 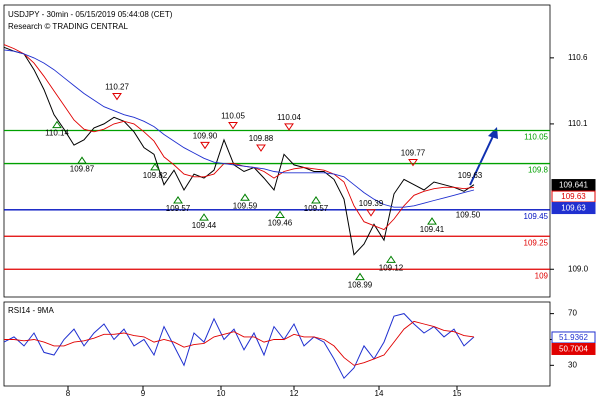 I want to click on annotation-label: 109.41, so click(x=432, y=229).